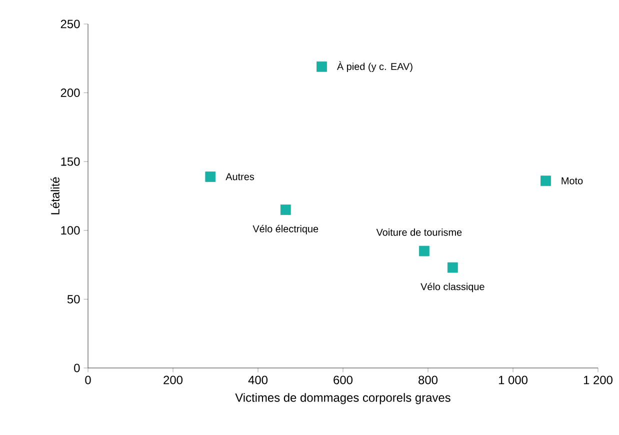 The width and height of the screenshot is (619, 435). I want to click on y-tick-label: 200, so click(70, 93).